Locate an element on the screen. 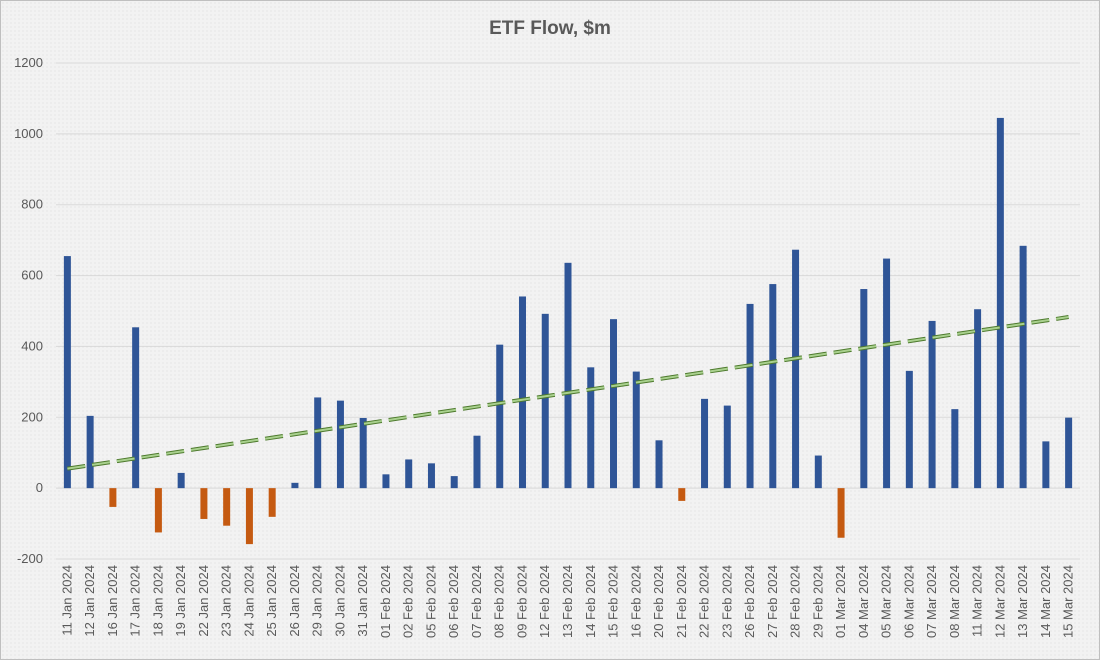  x-tick-label: 12 Jan 2024 is located at coordinates (89, 601).